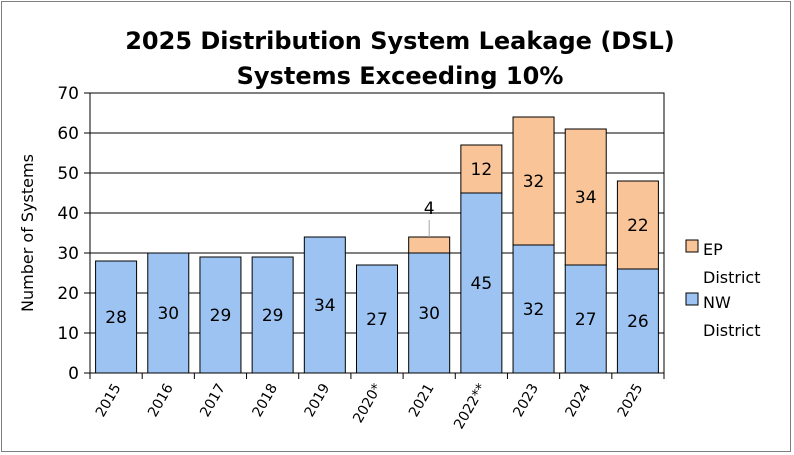 Image resolution: width=794 pixels, height=455 pixels. Describe the element at coordinates (470, 406) in the screenshot. I see `x-tick-label: 2022**` at that location.